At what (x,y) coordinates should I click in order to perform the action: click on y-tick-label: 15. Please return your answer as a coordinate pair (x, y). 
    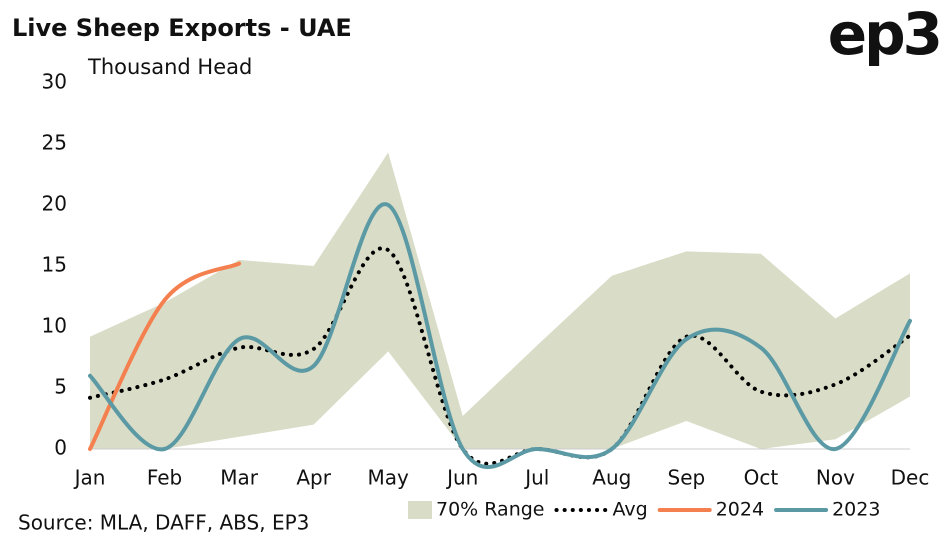
    Looking at the image, I should click on (54, 265).